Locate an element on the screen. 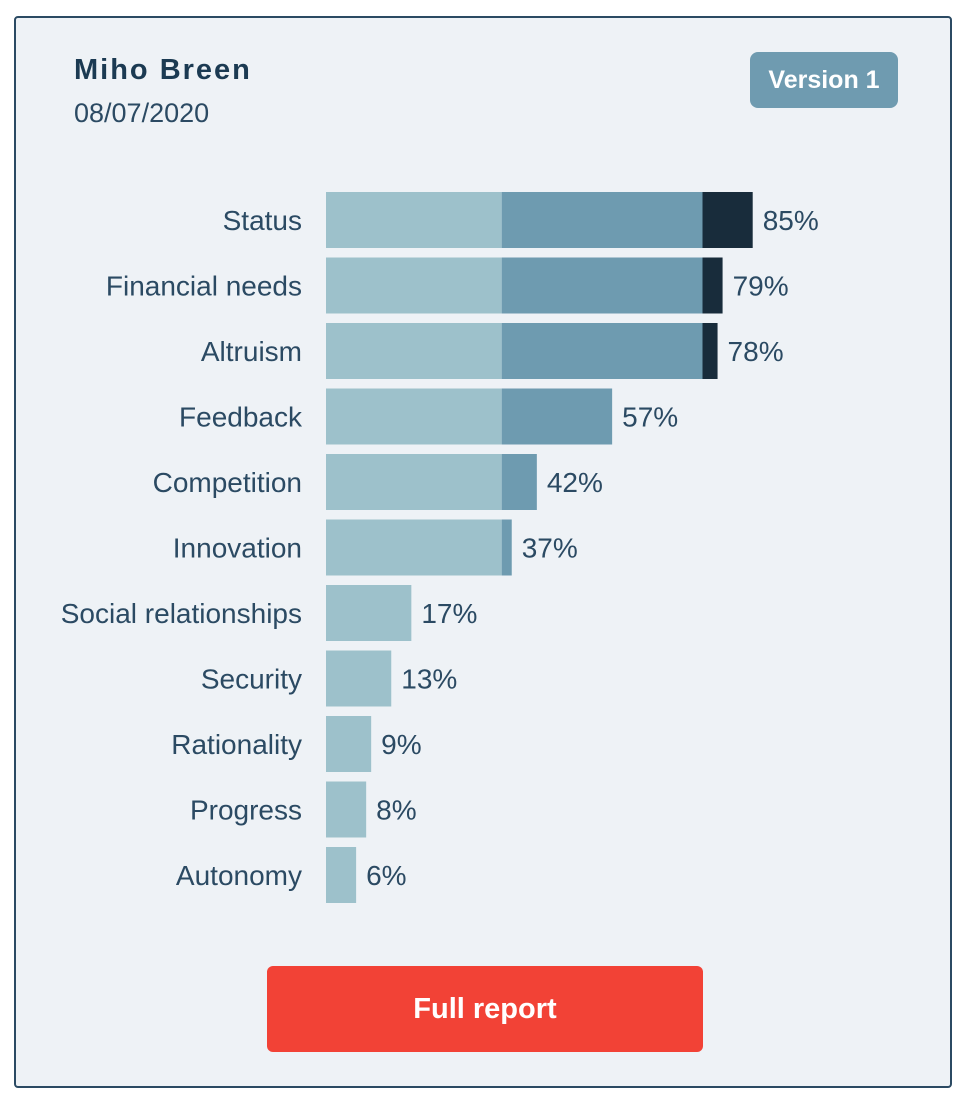 This screenshot has width=968, height=1106. value-label: 85% is located at coordinates (791, 220).